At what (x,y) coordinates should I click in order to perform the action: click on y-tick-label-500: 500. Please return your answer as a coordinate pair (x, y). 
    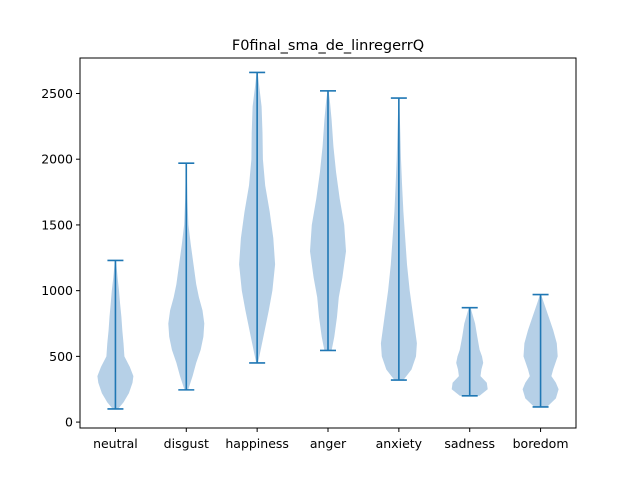
    Looking at the image, I should click on (61, 356).